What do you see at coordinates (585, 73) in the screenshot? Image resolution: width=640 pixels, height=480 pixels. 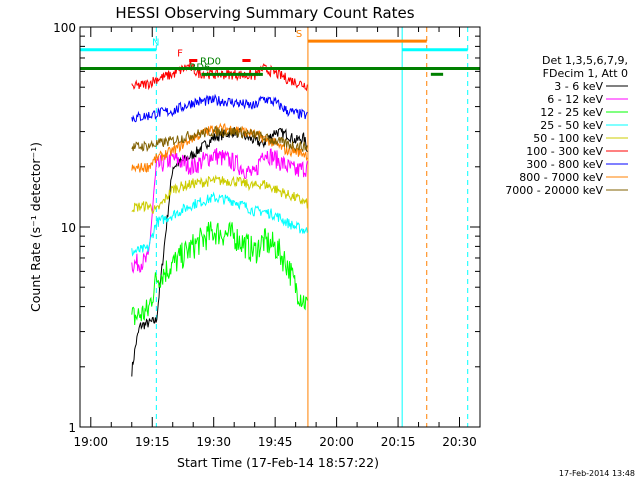 I see `legend-header-line-1: FDecim 1, Att 0` at bounding box center [585, 73].